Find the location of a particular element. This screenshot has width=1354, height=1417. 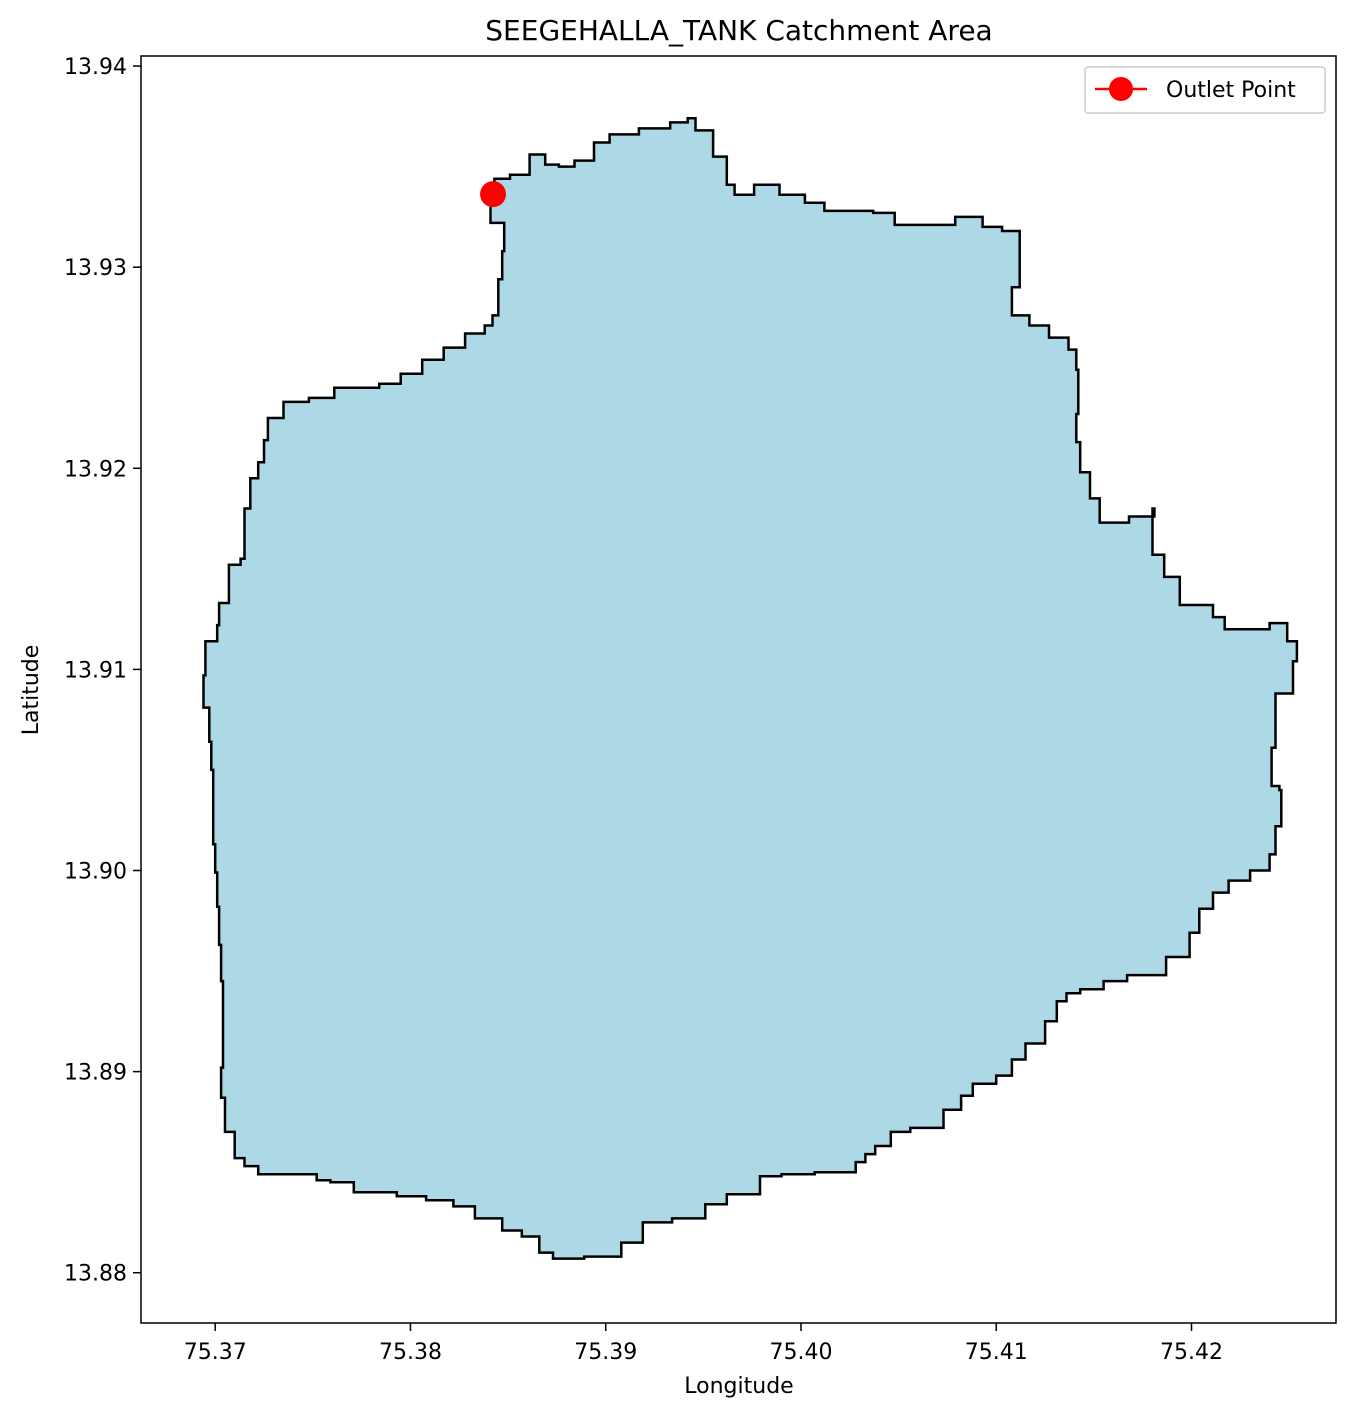

outlet-point-marker is located at coordinates (493, 194).